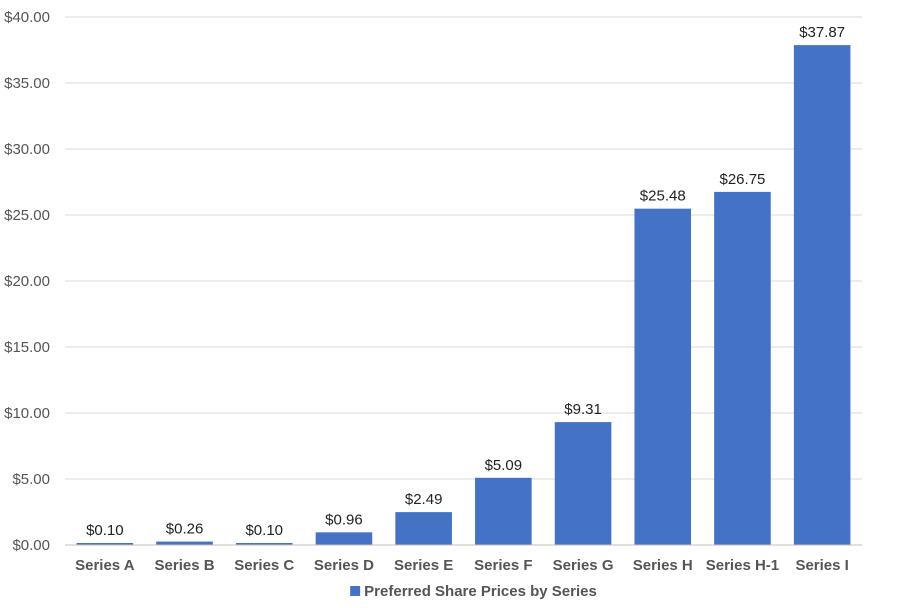 This screenshot has height=608, width=906. I want to click on data-label: $5.09, so click(504, 465).